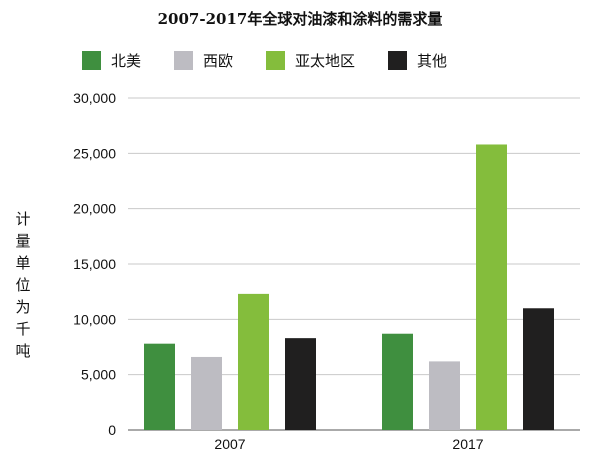 The height and width of the screenshot is (463, 600). Describe the element at coordinates (467, 444) in the screenshot. I see `x-tick-label: 2017` at that location.